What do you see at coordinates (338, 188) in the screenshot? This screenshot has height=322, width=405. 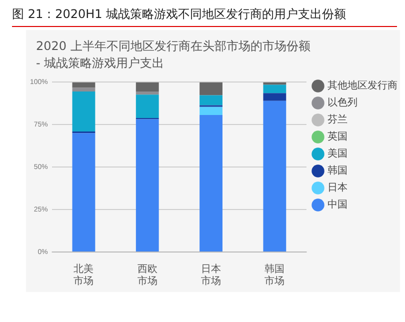 I see `legend-label: 日本` at bounding box center [338, 188].